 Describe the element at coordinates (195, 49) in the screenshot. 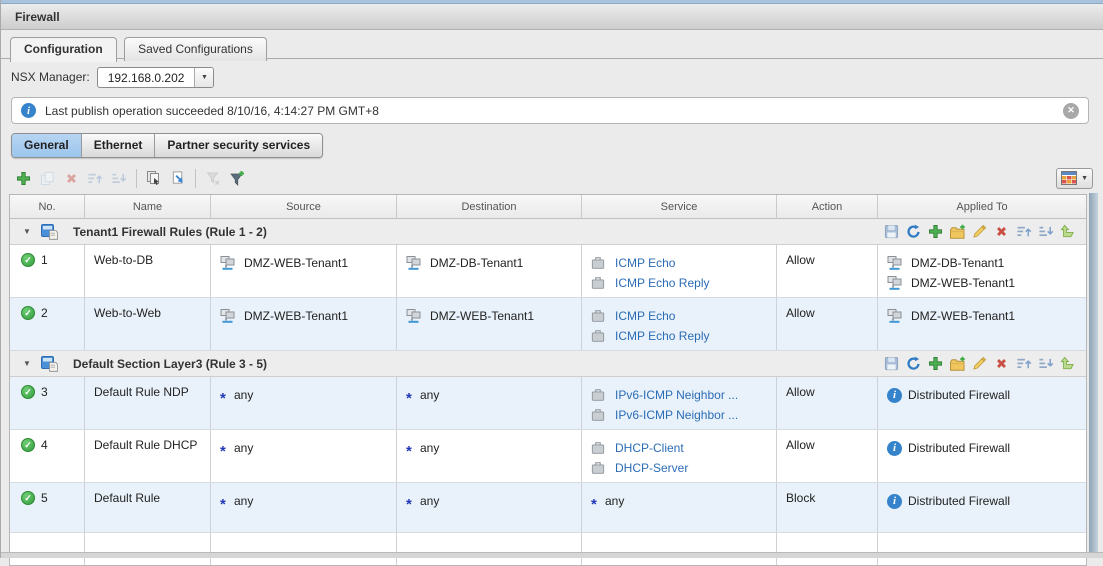

I see `tab-saved-configurations: Saved Configurations` at that location.